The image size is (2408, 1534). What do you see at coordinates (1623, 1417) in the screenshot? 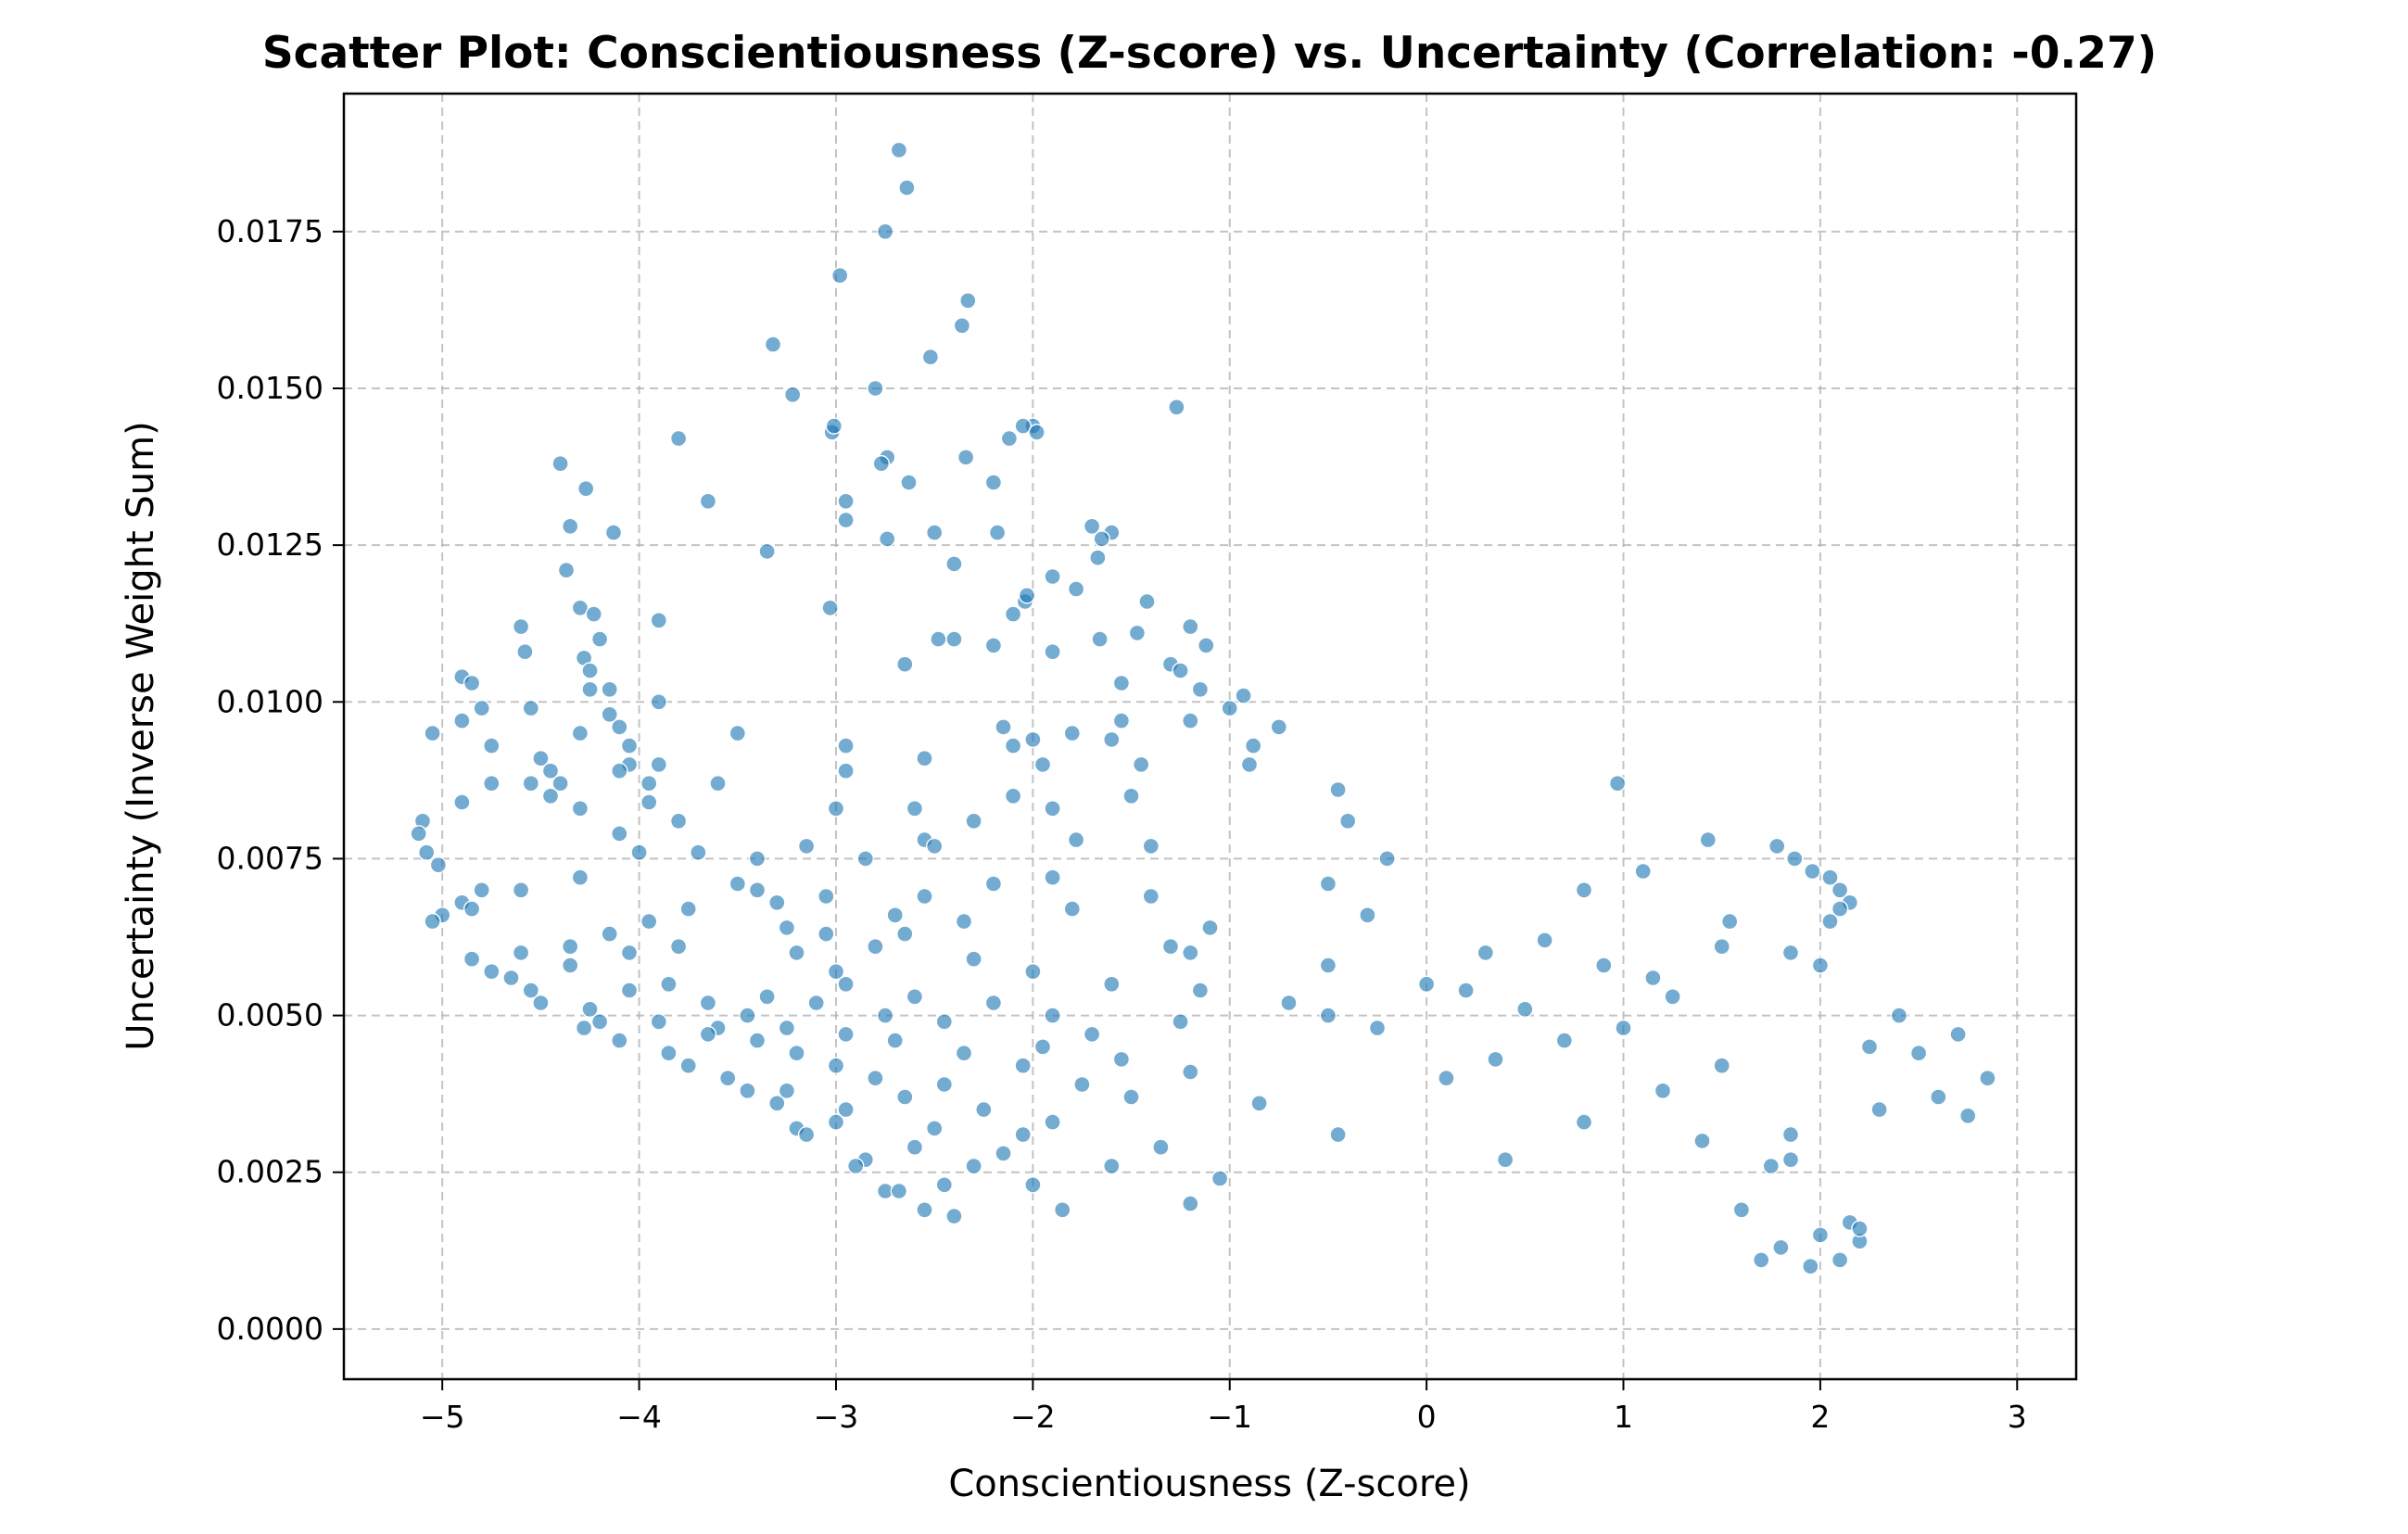
I see `x-tick-label: 1` at bounding box center [1623, 1417].